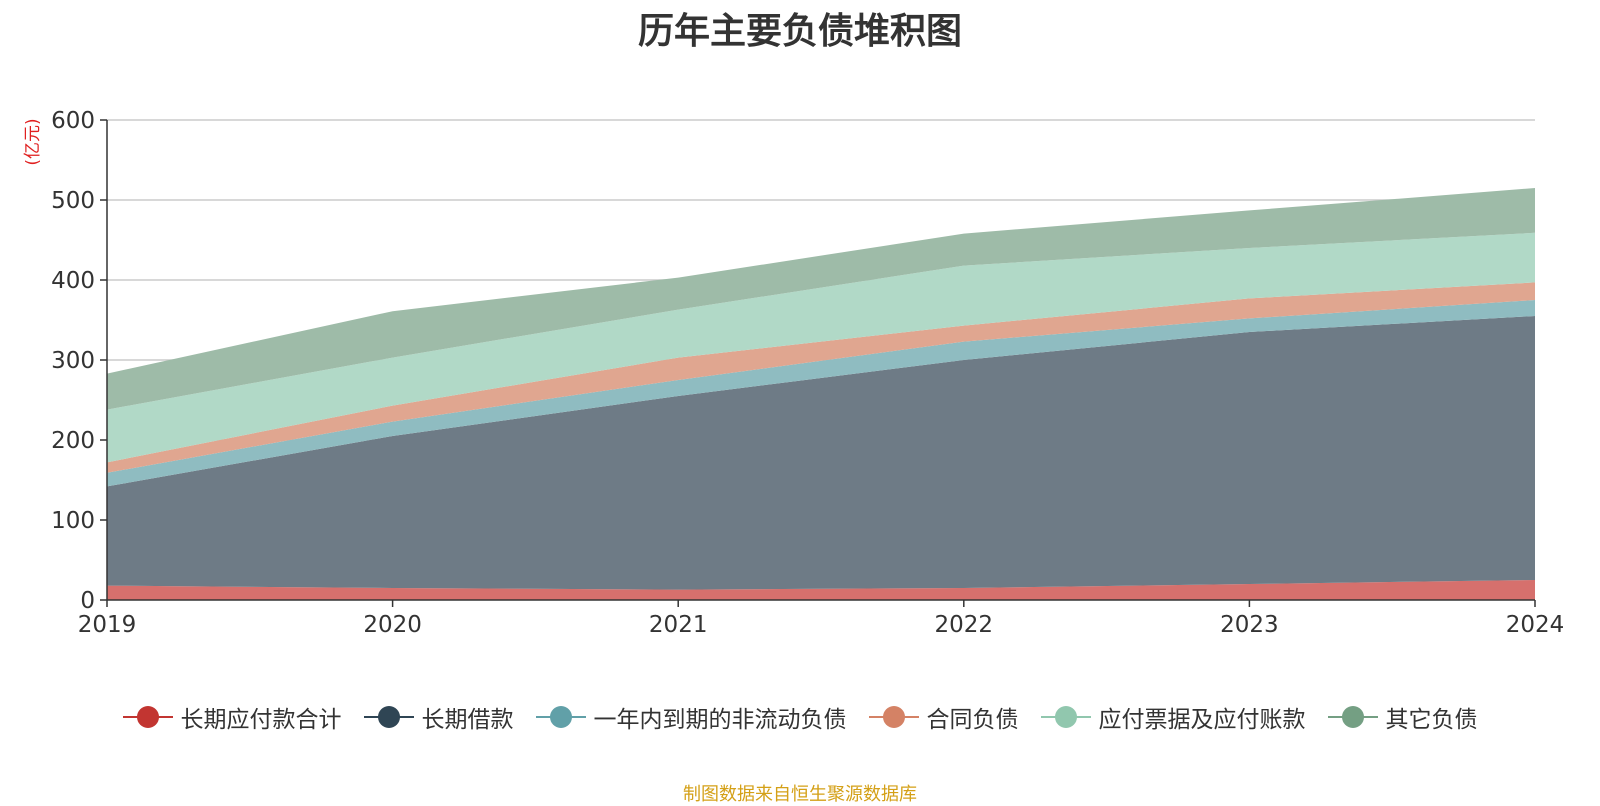 Image resolution: width=1600 pixels, height=806 pixels. I want to click on y-tick-label: 100, so click(73, 521).